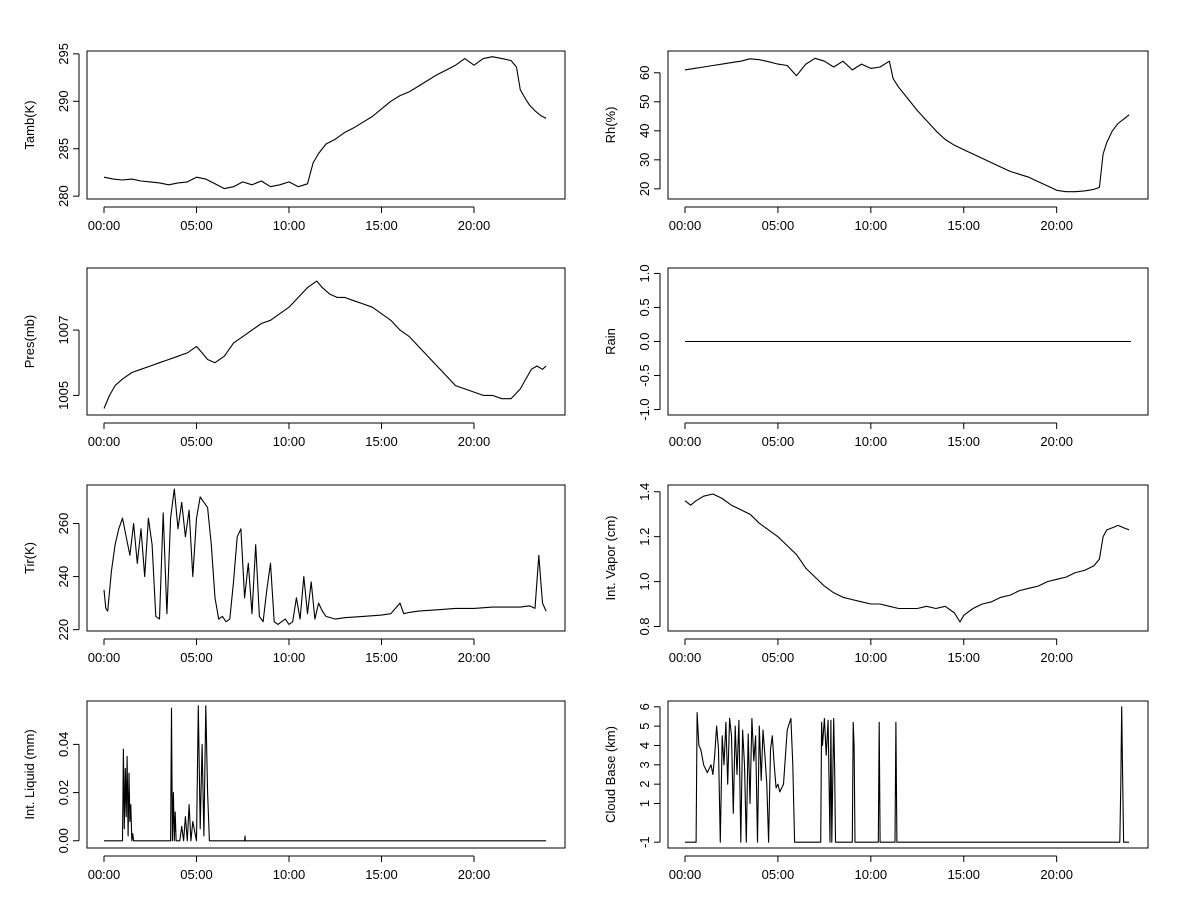  What do you see at coordinates (644, 492) in the screenshot?
I see `y-tick-label: 1.4` at bounding box center [644, 492].